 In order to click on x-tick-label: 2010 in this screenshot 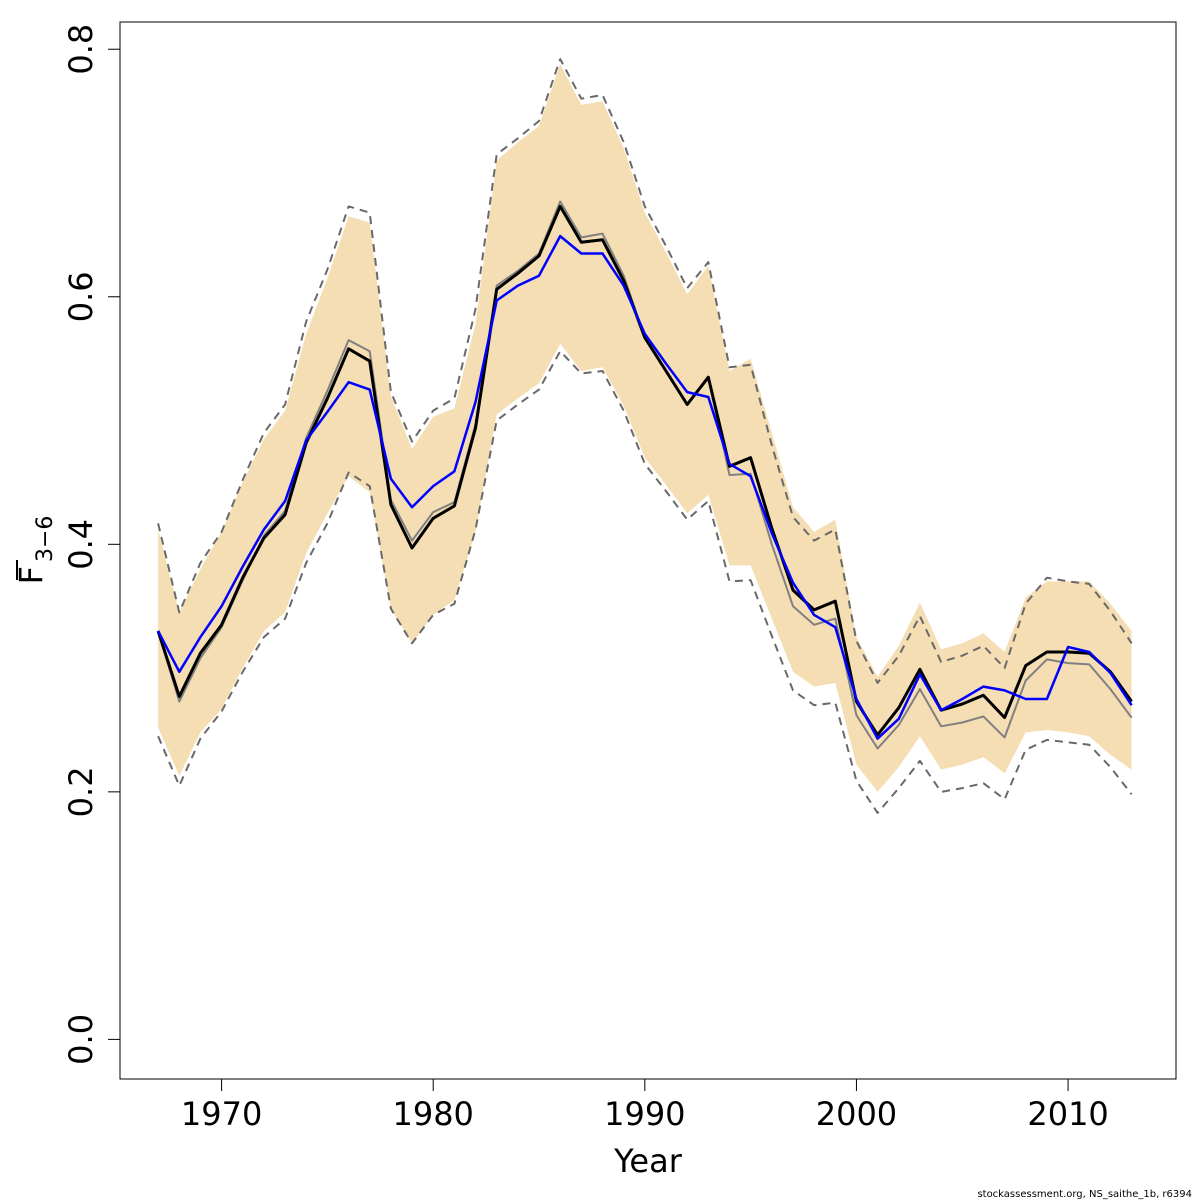, I will do `click(1067, 1114)`.